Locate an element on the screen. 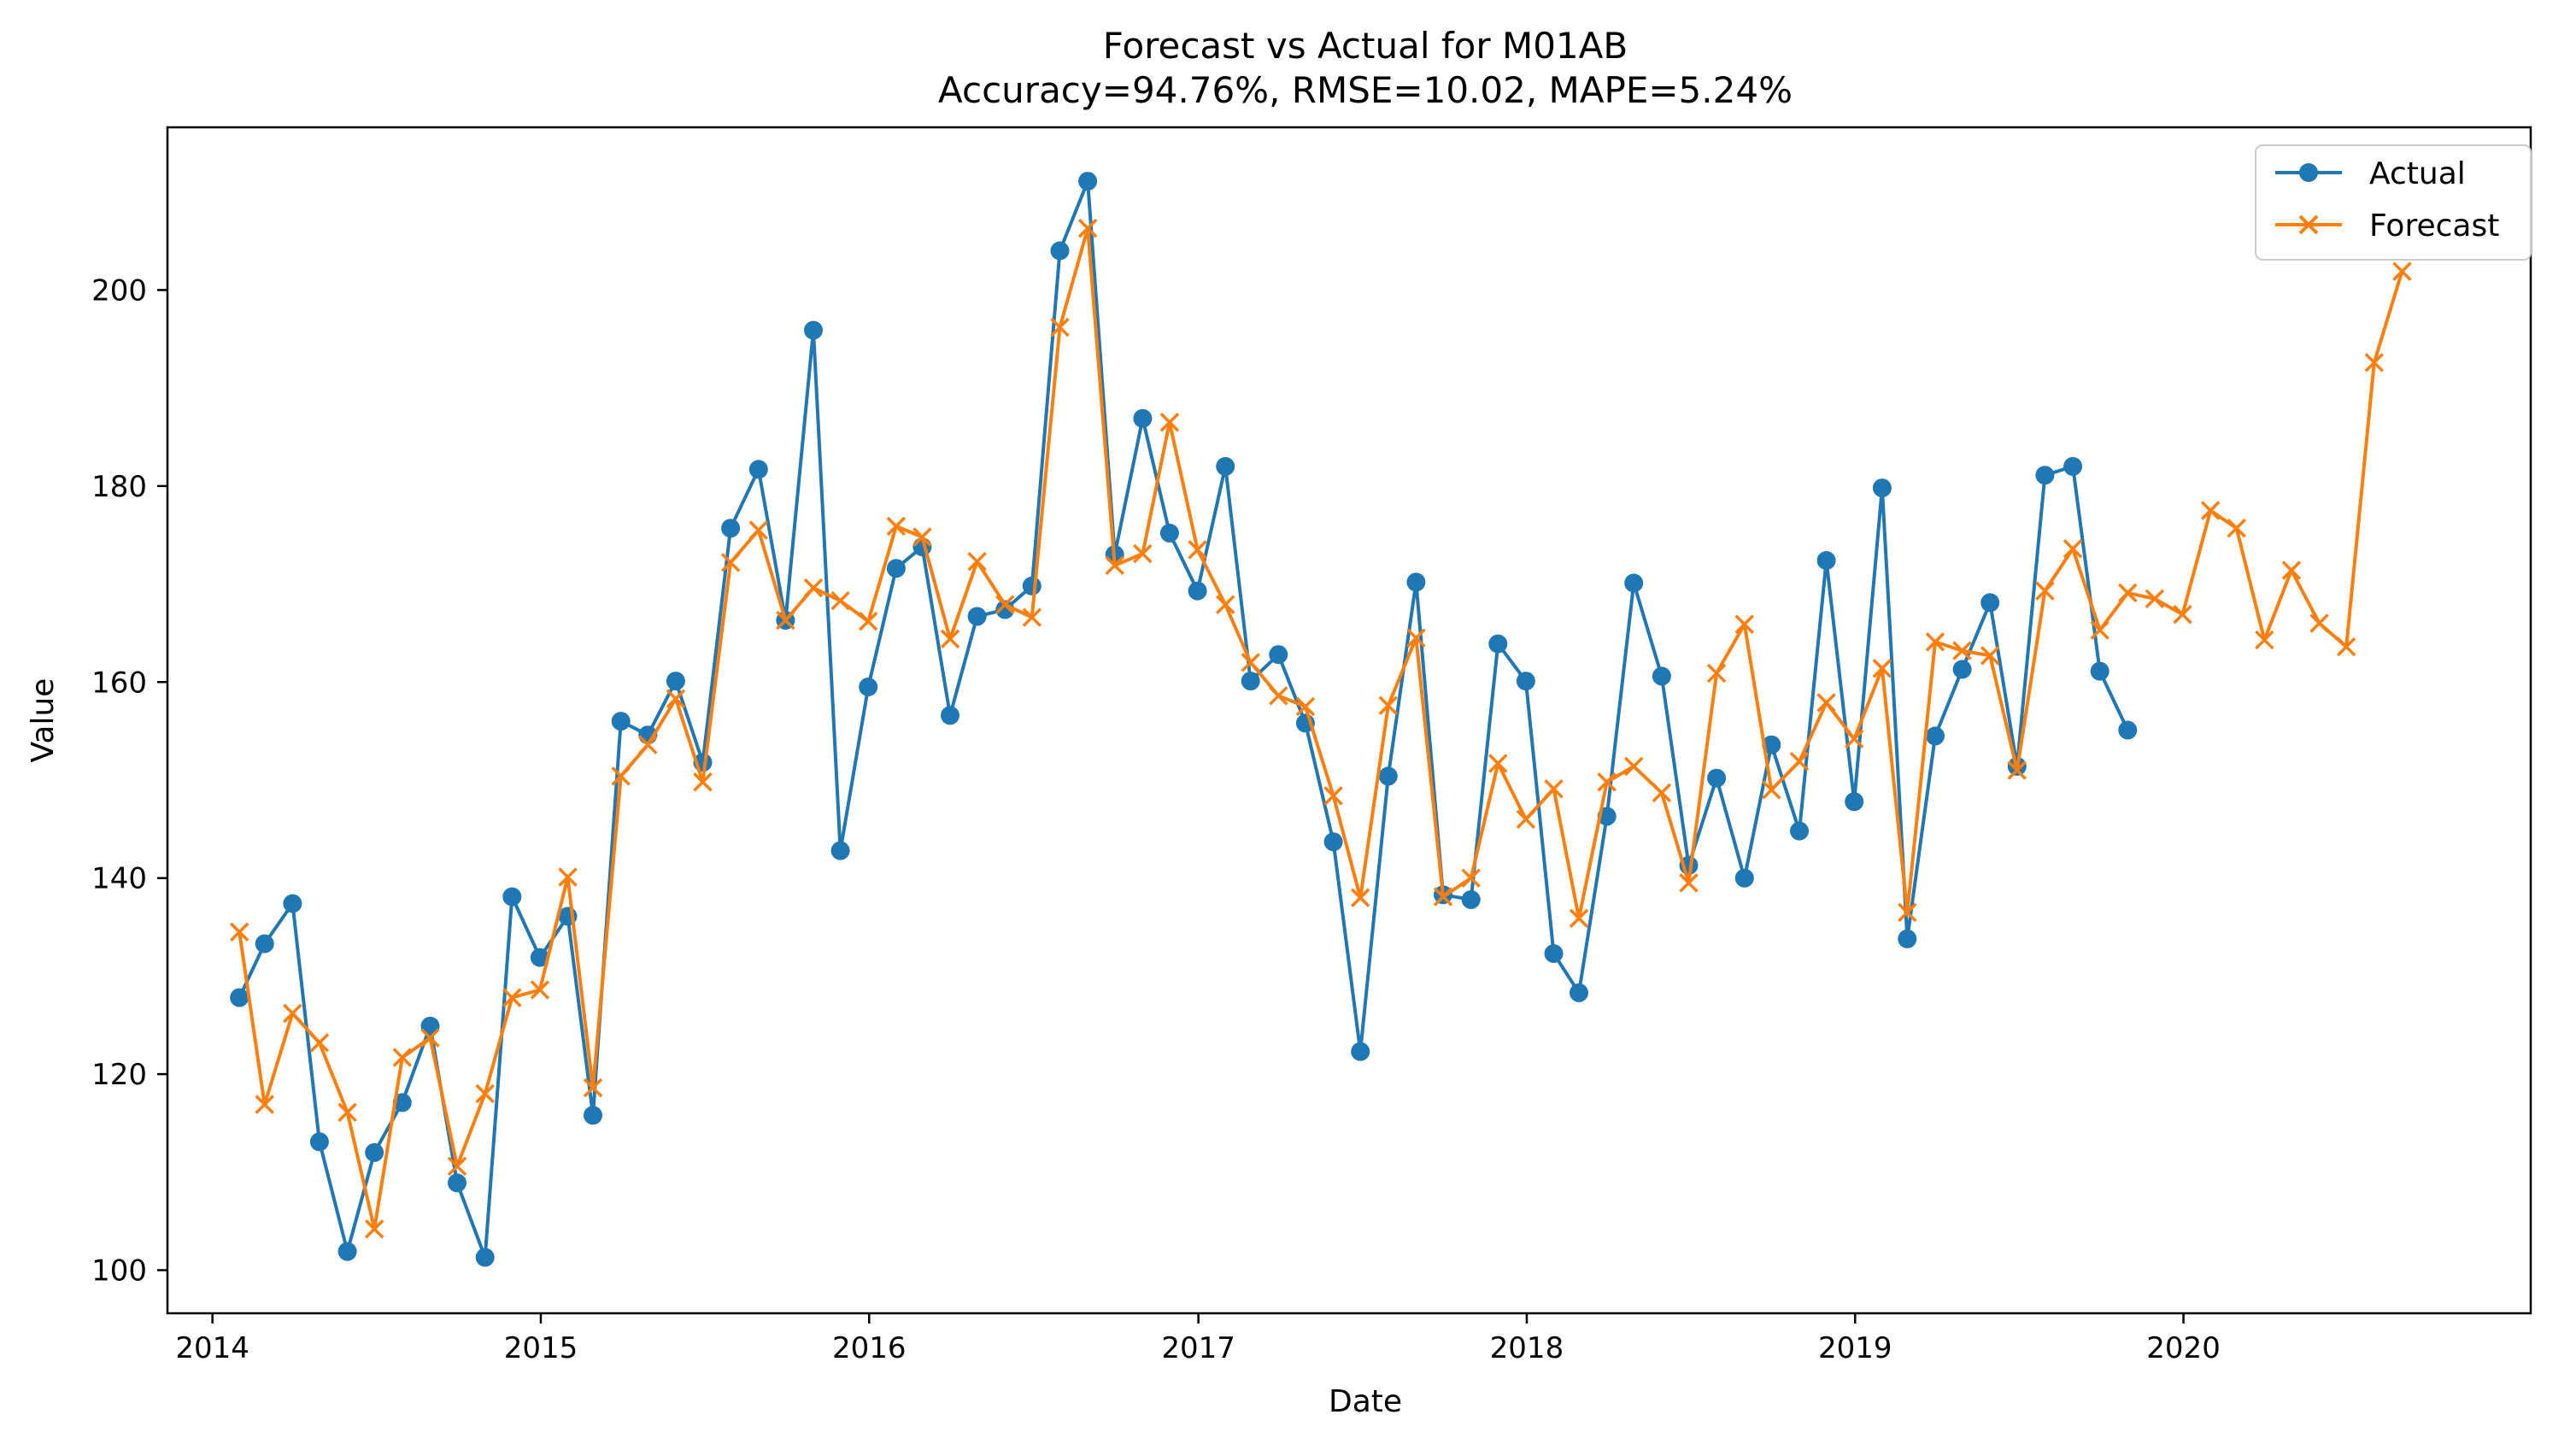  x-axis-ticks: 2014 2015 2016 2017 2018 2019 2020 is located at coordinates (1198, 1339).